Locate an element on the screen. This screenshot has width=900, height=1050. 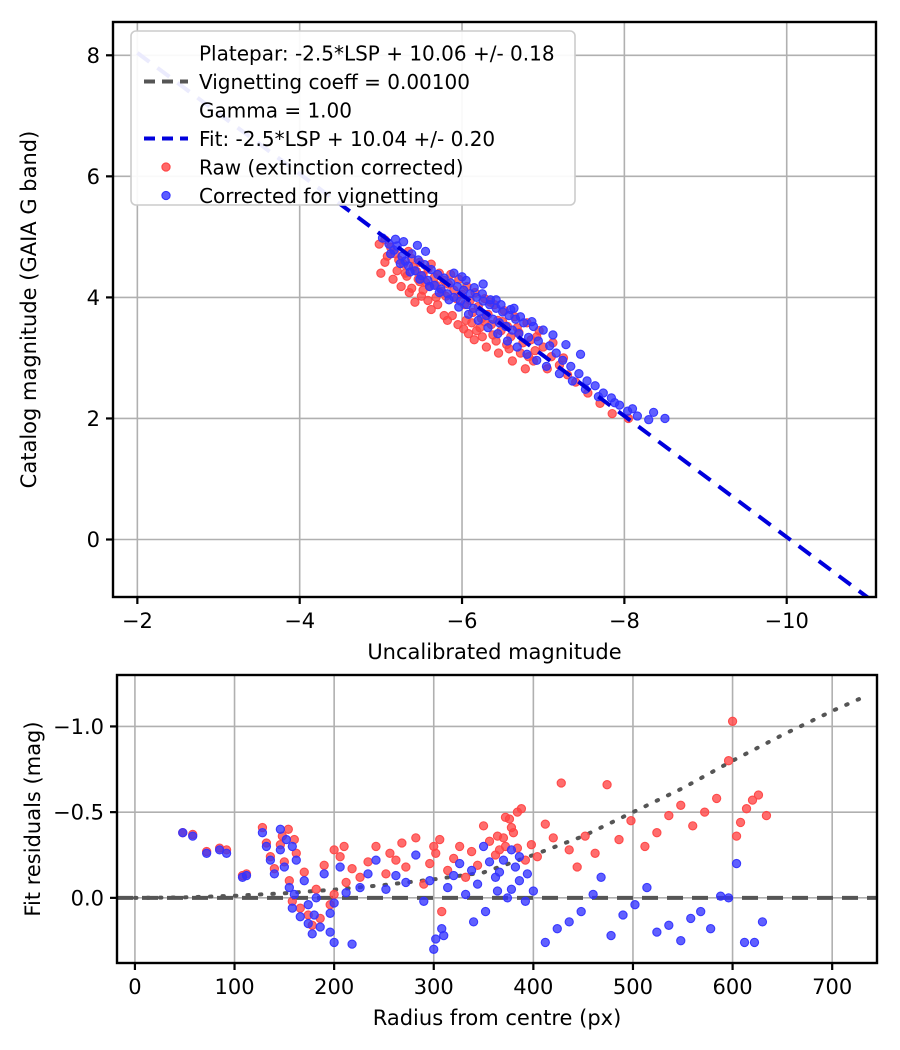
x-tick-label: 300 is located at coordinates (434, 987).